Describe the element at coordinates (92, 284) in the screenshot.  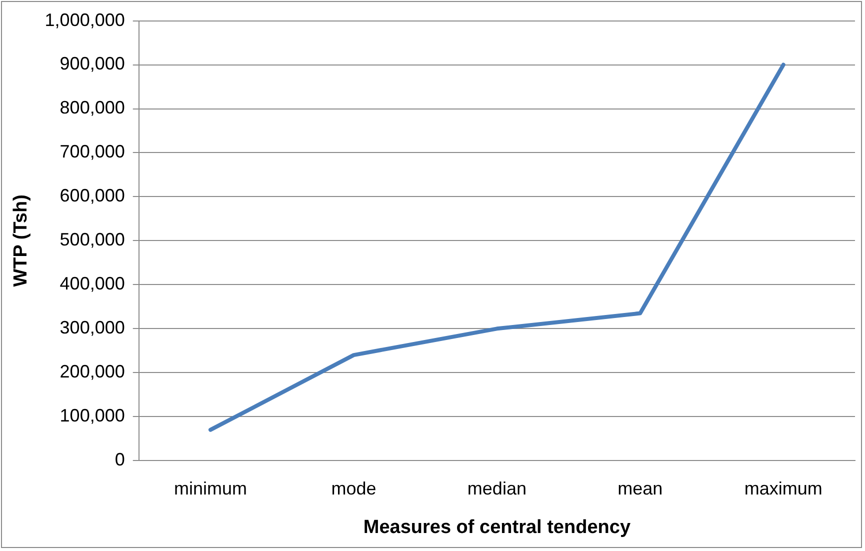
I see `y-tick-label: 400,000` at that location.